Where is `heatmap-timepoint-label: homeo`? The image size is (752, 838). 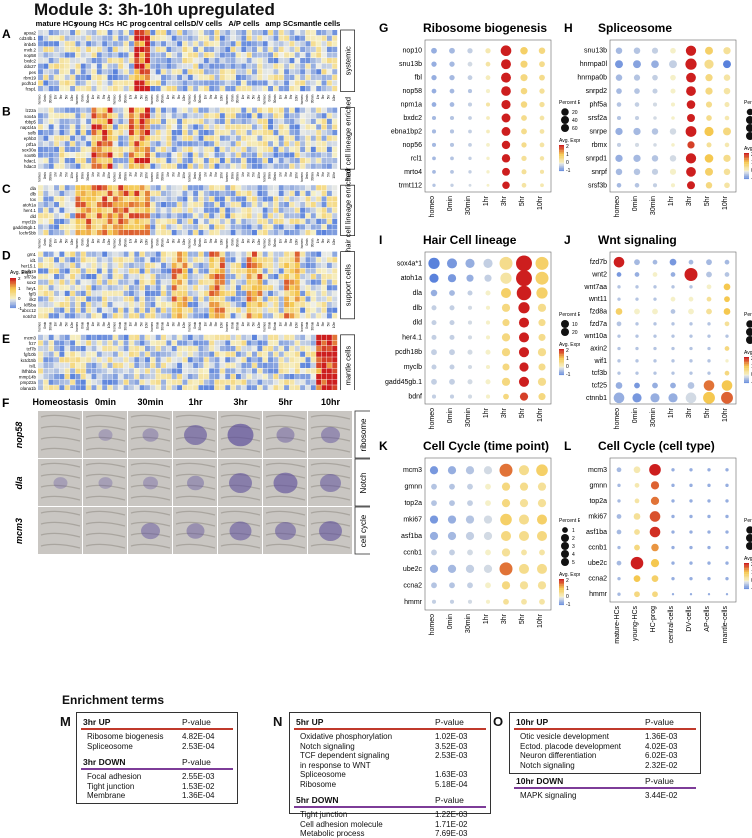 heatmap-timepoint-label: homeo is located at coordinates (77, 99).